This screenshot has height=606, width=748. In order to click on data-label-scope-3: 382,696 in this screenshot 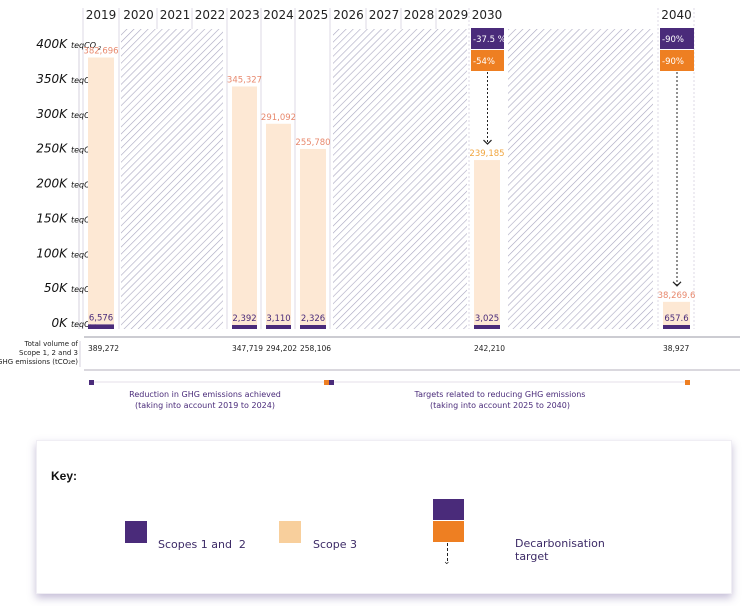, I will do `click(100, 51)`.